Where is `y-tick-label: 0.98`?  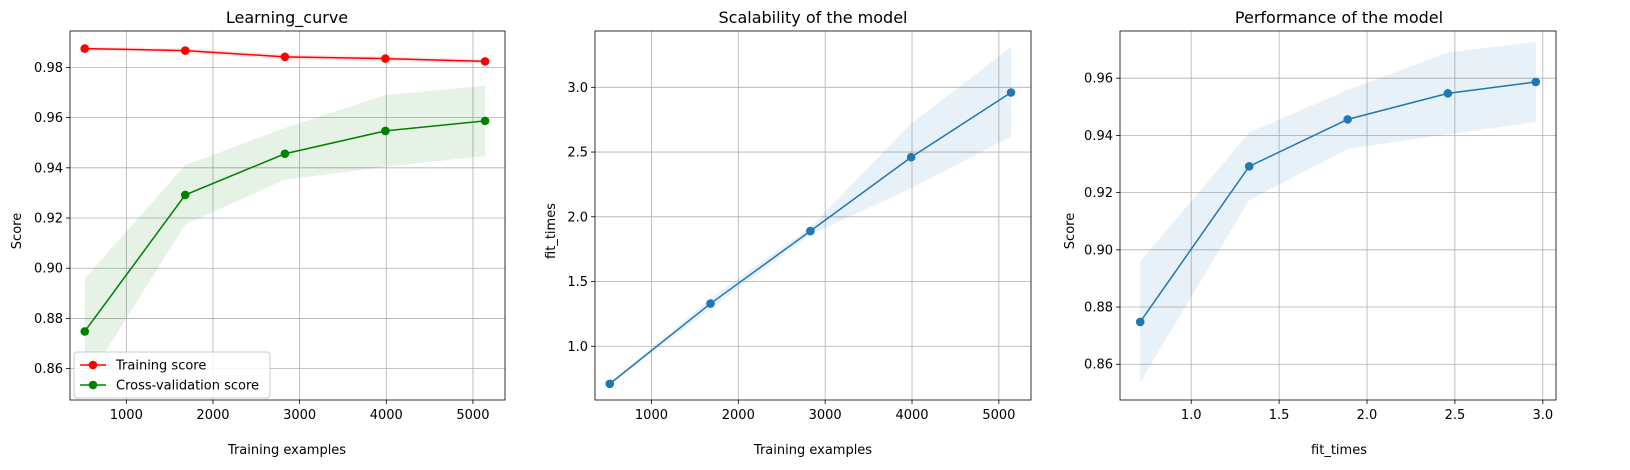 y-tick-label: 0.98 is located at coordinates (48, 68).